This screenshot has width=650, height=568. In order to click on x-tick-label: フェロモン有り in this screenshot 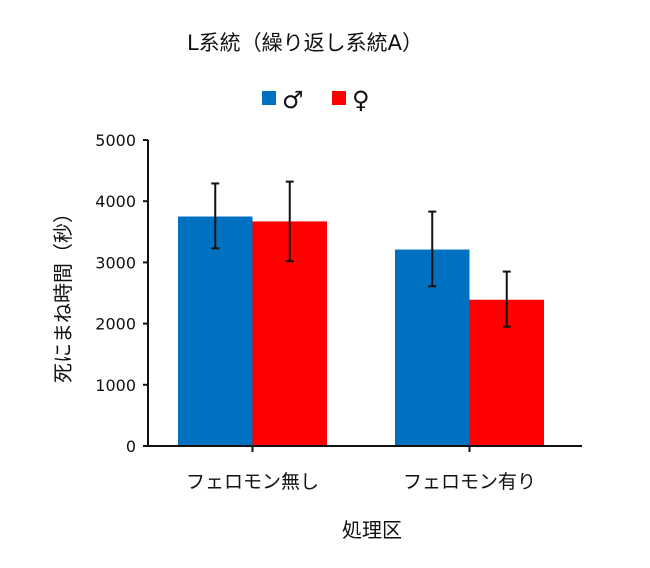, I will do `click(469, 482)`.